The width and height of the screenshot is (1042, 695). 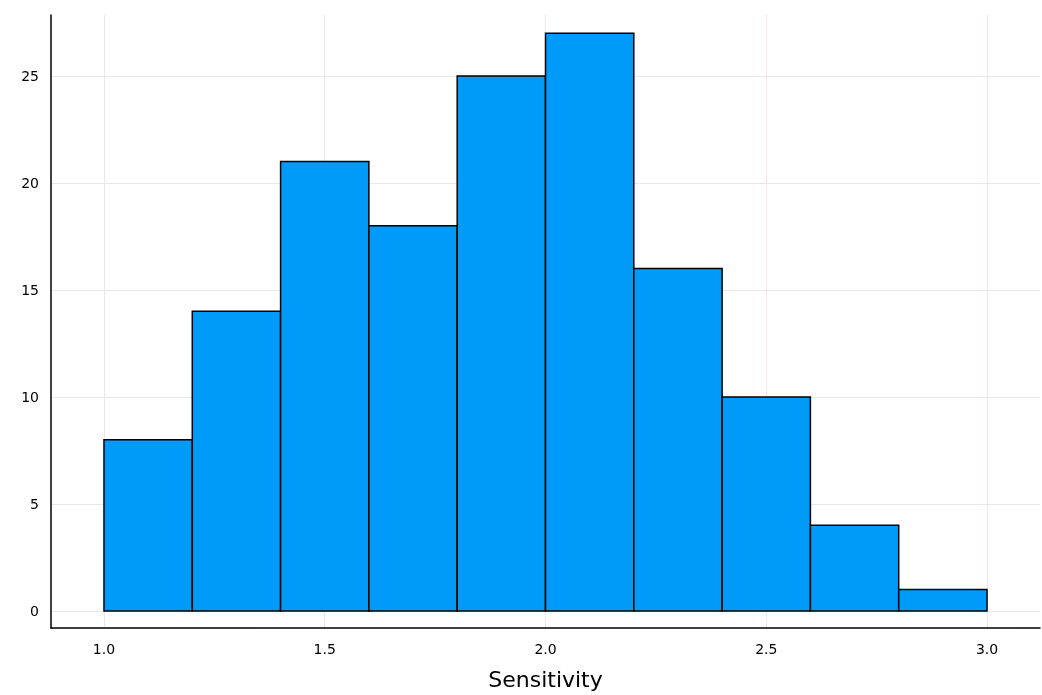 I want to click on y-tick-label: 5, so click(x=34, y=503).